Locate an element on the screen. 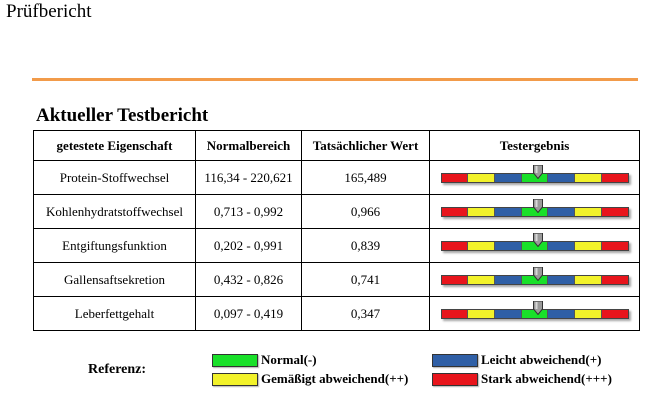 This screenshot has width=660, height=400. header-property: getestete Eigenschaft is located at coordinates (114, 145).